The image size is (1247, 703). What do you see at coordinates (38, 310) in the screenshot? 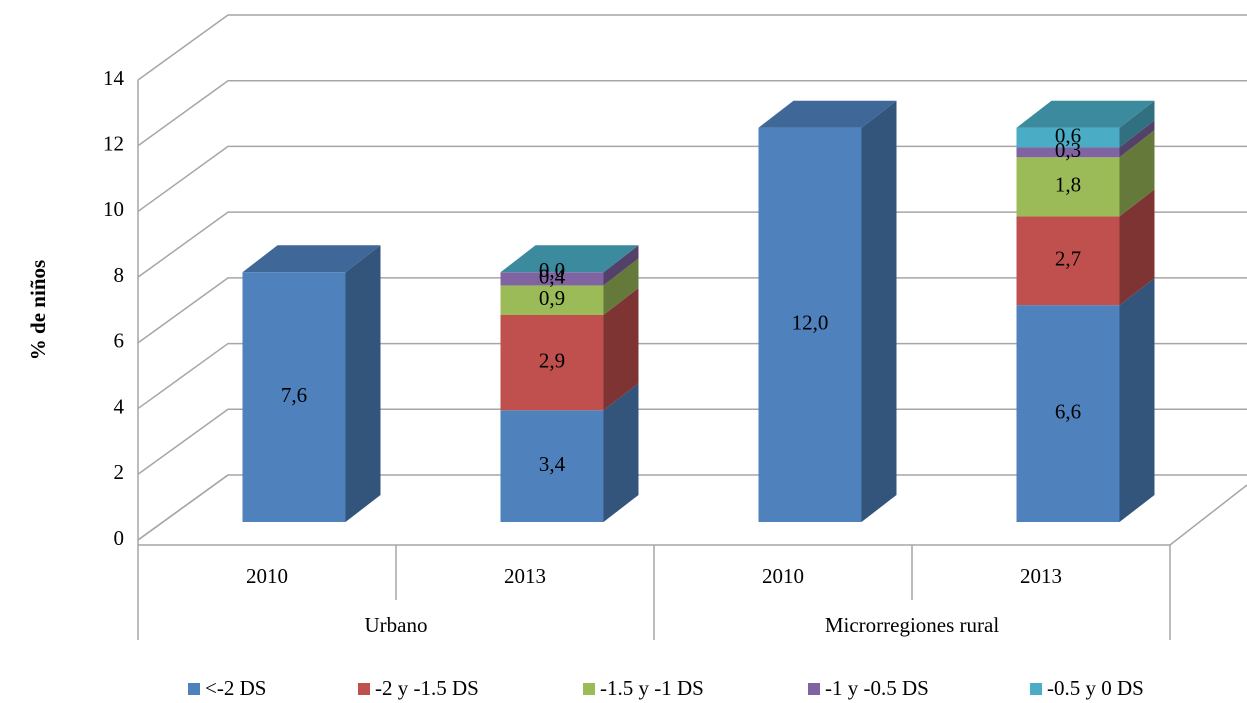
I see `y-axis-label: % de niños` at bounding box center [38, 310].